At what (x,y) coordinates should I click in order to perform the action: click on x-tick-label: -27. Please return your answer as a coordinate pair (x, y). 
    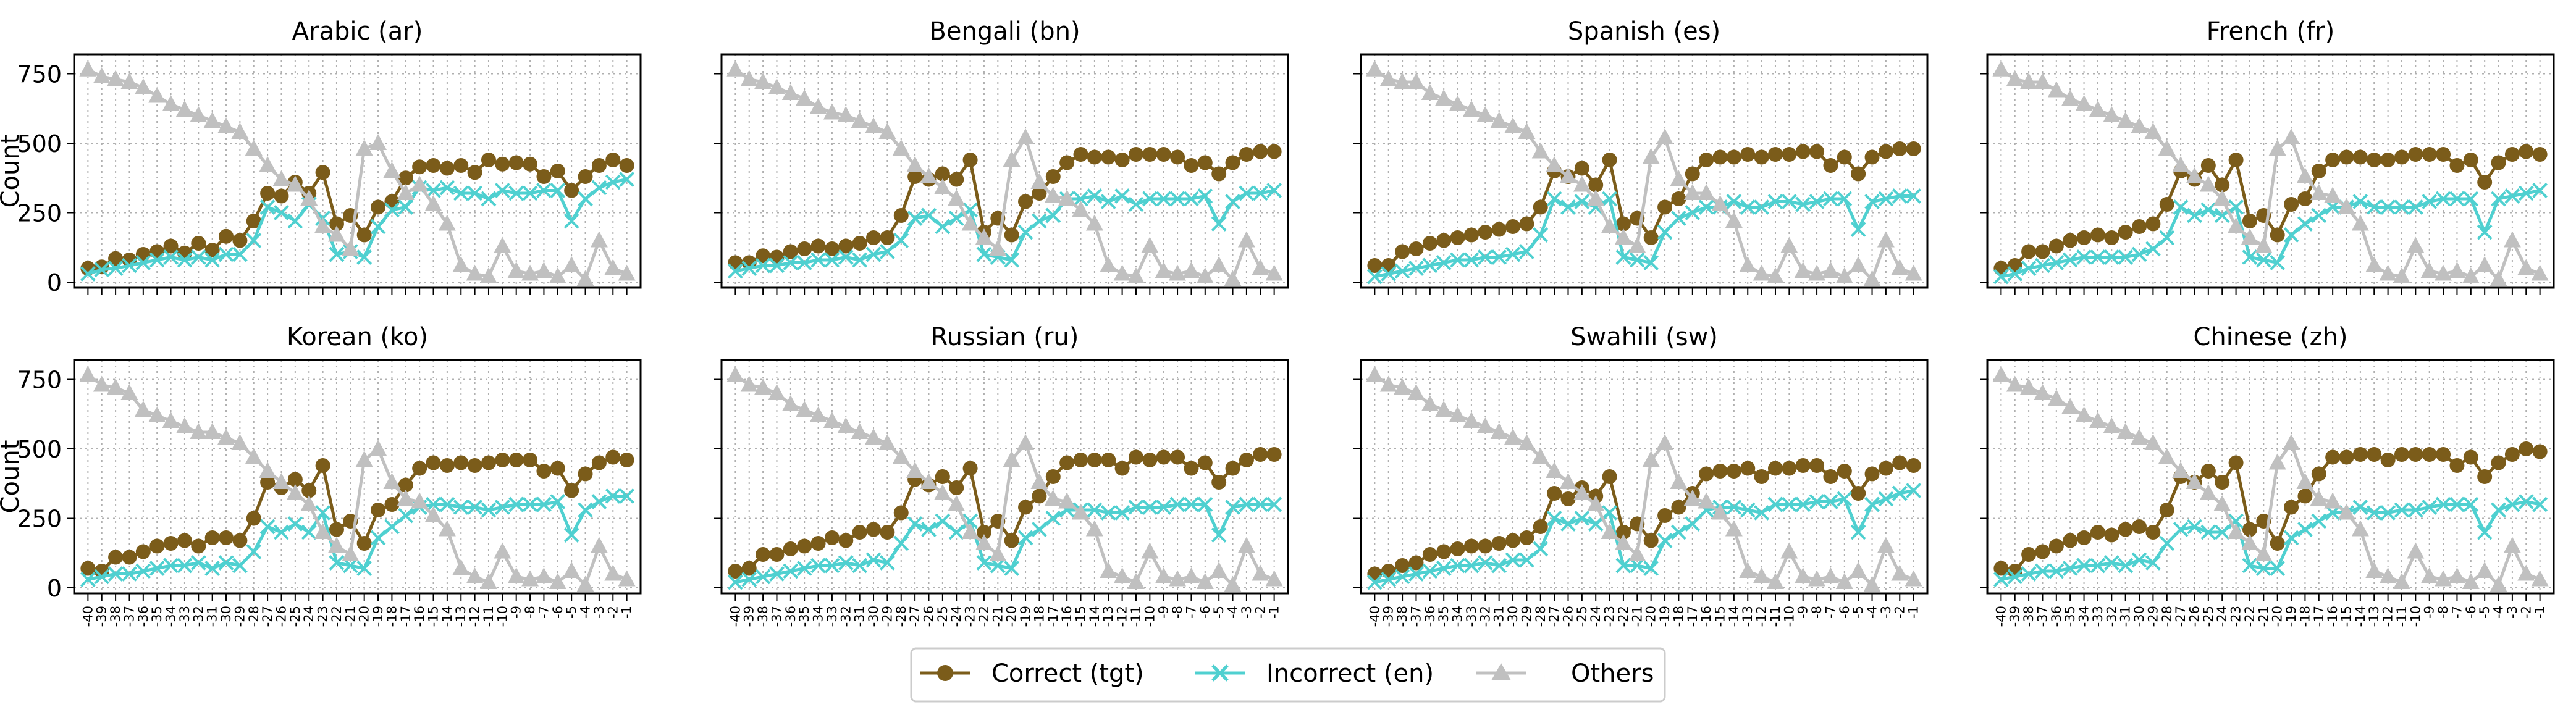
    Looking at the image, I should click on (2180, 616).